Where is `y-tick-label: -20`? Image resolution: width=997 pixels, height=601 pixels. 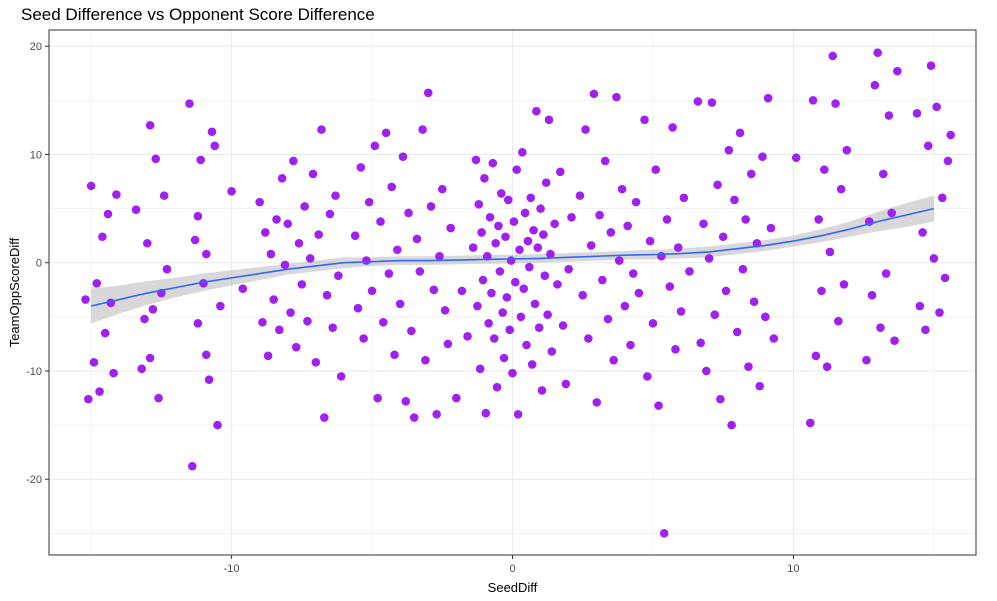 y-tick-label: -20 is located at coordinates (34, 480).